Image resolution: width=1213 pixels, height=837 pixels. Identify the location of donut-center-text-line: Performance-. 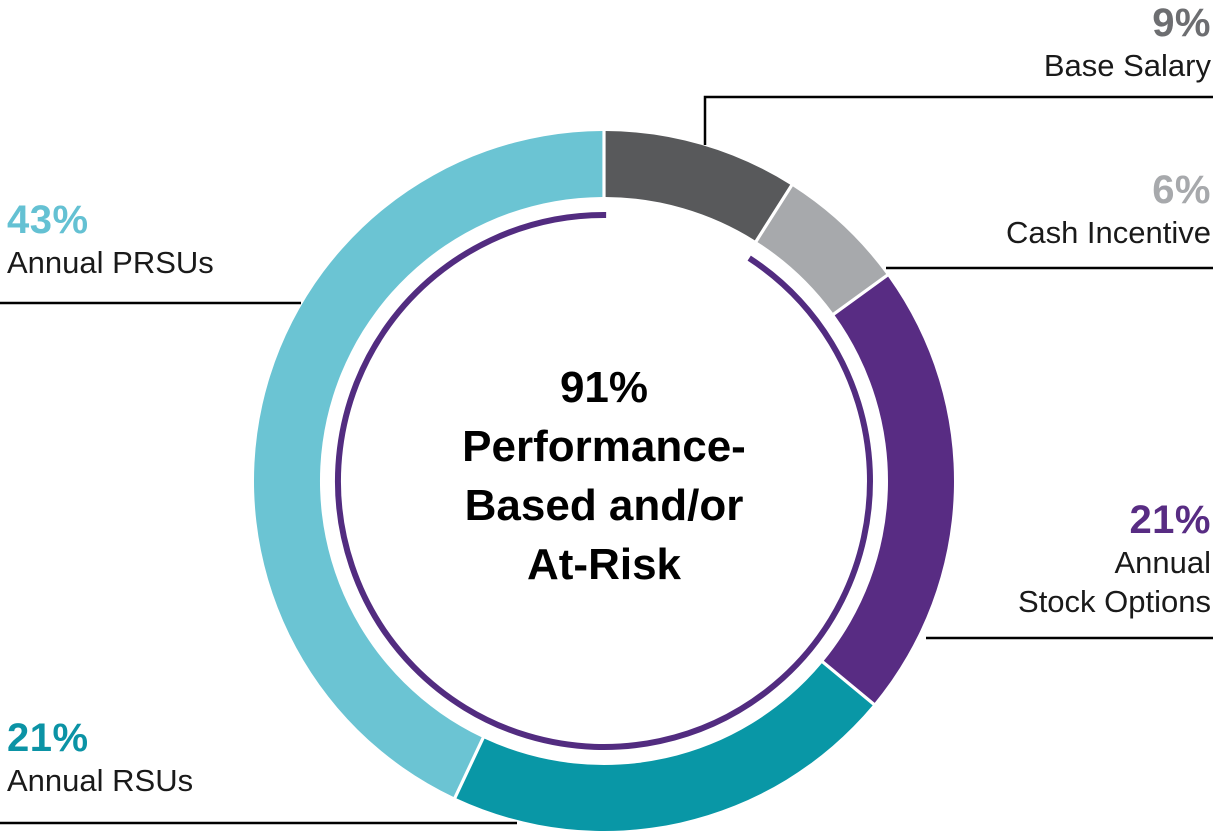
(604, 446).